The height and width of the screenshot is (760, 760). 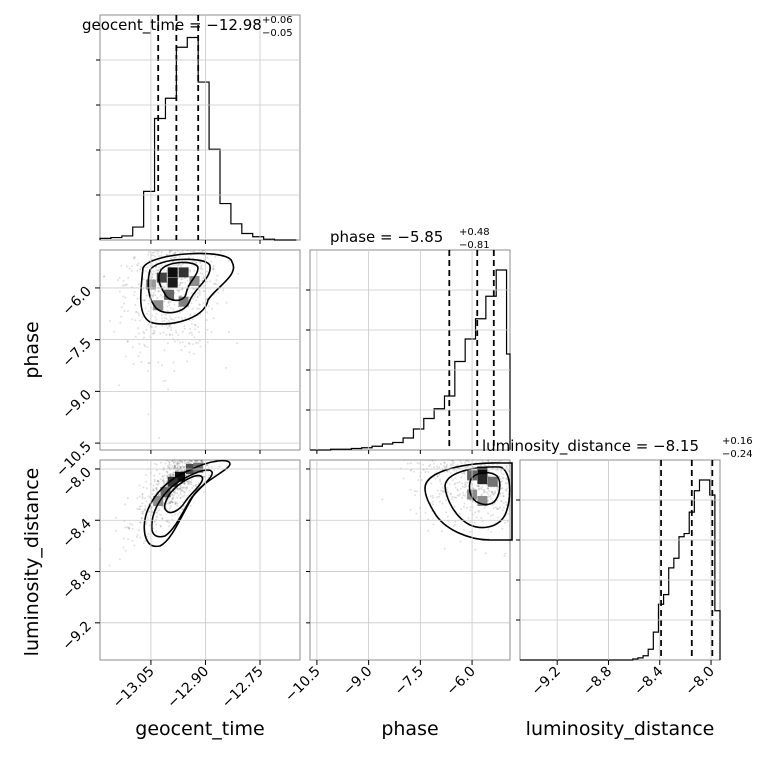 I want to click on xtick-label-luminosity_distance: −9.2, so click(x=546, y=681).